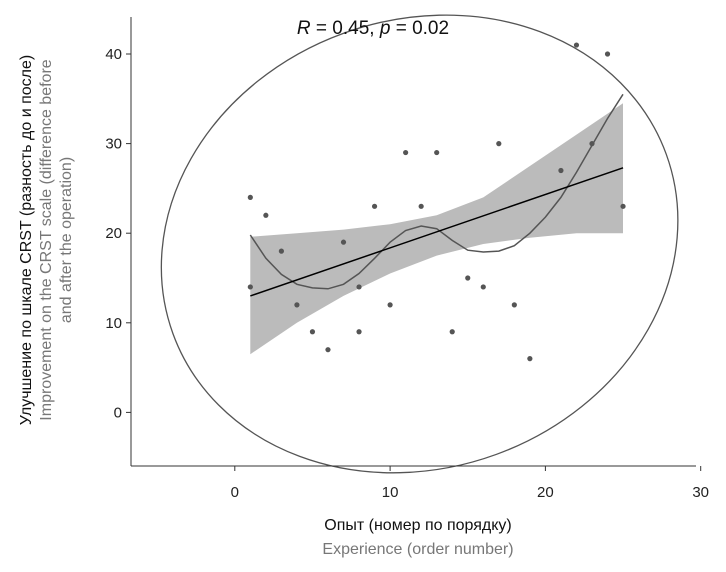 The image size is (726, 572). Describe the element at coordinates (417, 525) in the screenshot. I see `x-axis-label-ru: Опыт (номер по порядку)` at that location.